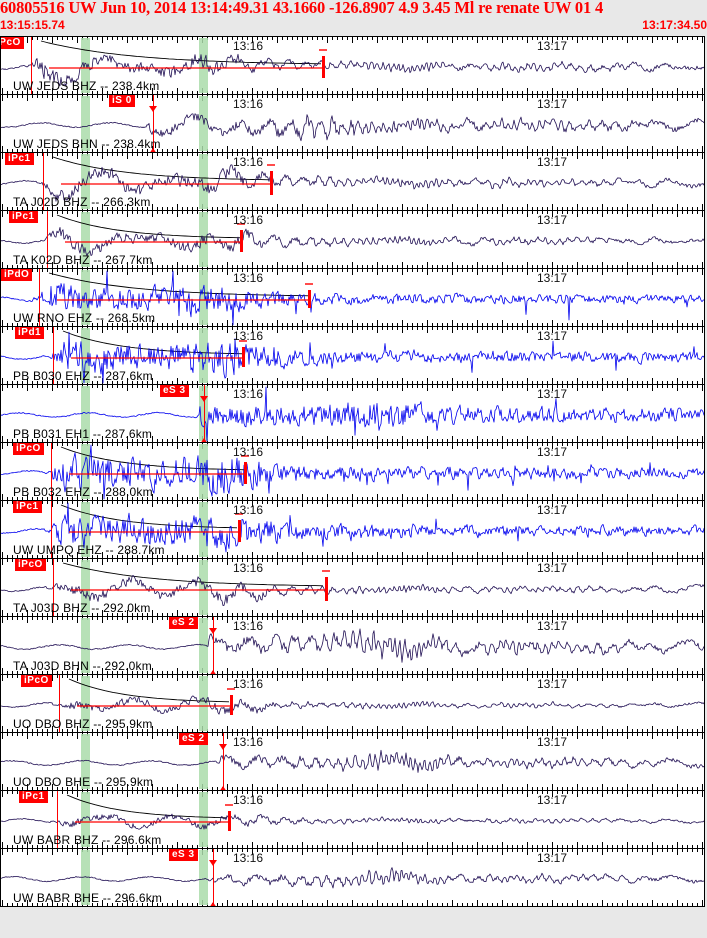  I want to click on trace-panel: 13:16 13:17 iPc1 TA K02D BHZ -- 267.7km, so click(352, 239).